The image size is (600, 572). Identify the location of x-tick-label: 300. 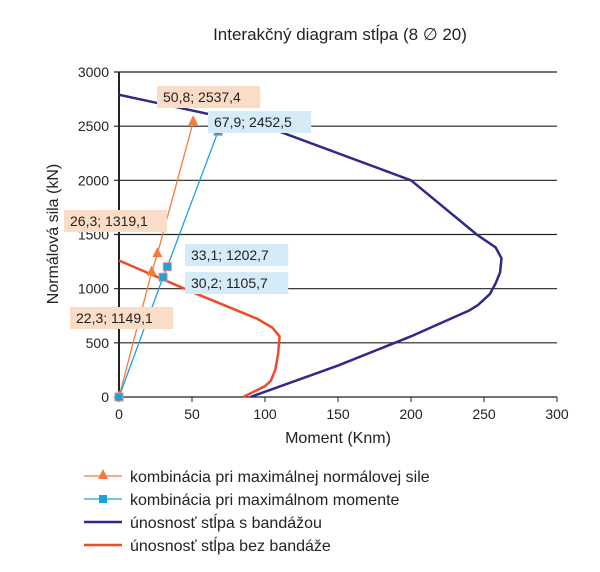
(557, 414).